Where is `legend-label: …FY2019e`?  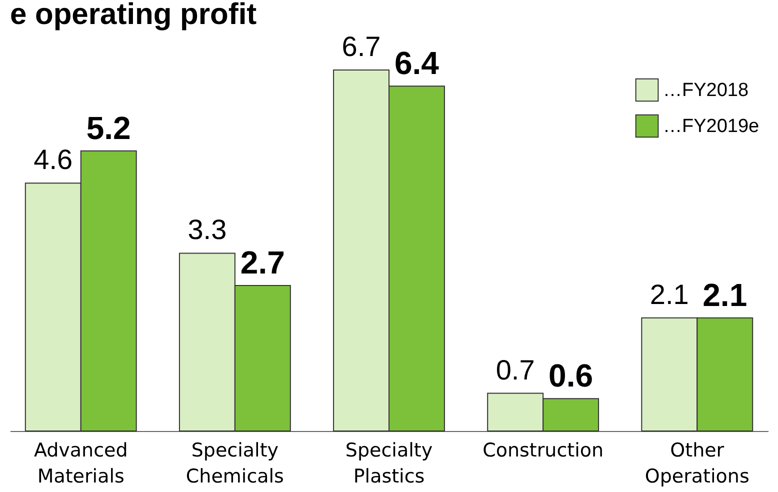
legend-label: …FY2019e is located at coordinates (711, 126).